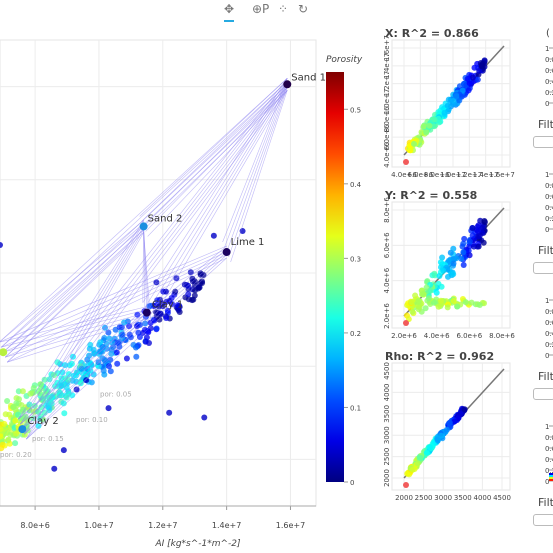 This screenshot has width=553, height=553. I want to click on colorbar-tick-label: 0.1, so click(355, 408).